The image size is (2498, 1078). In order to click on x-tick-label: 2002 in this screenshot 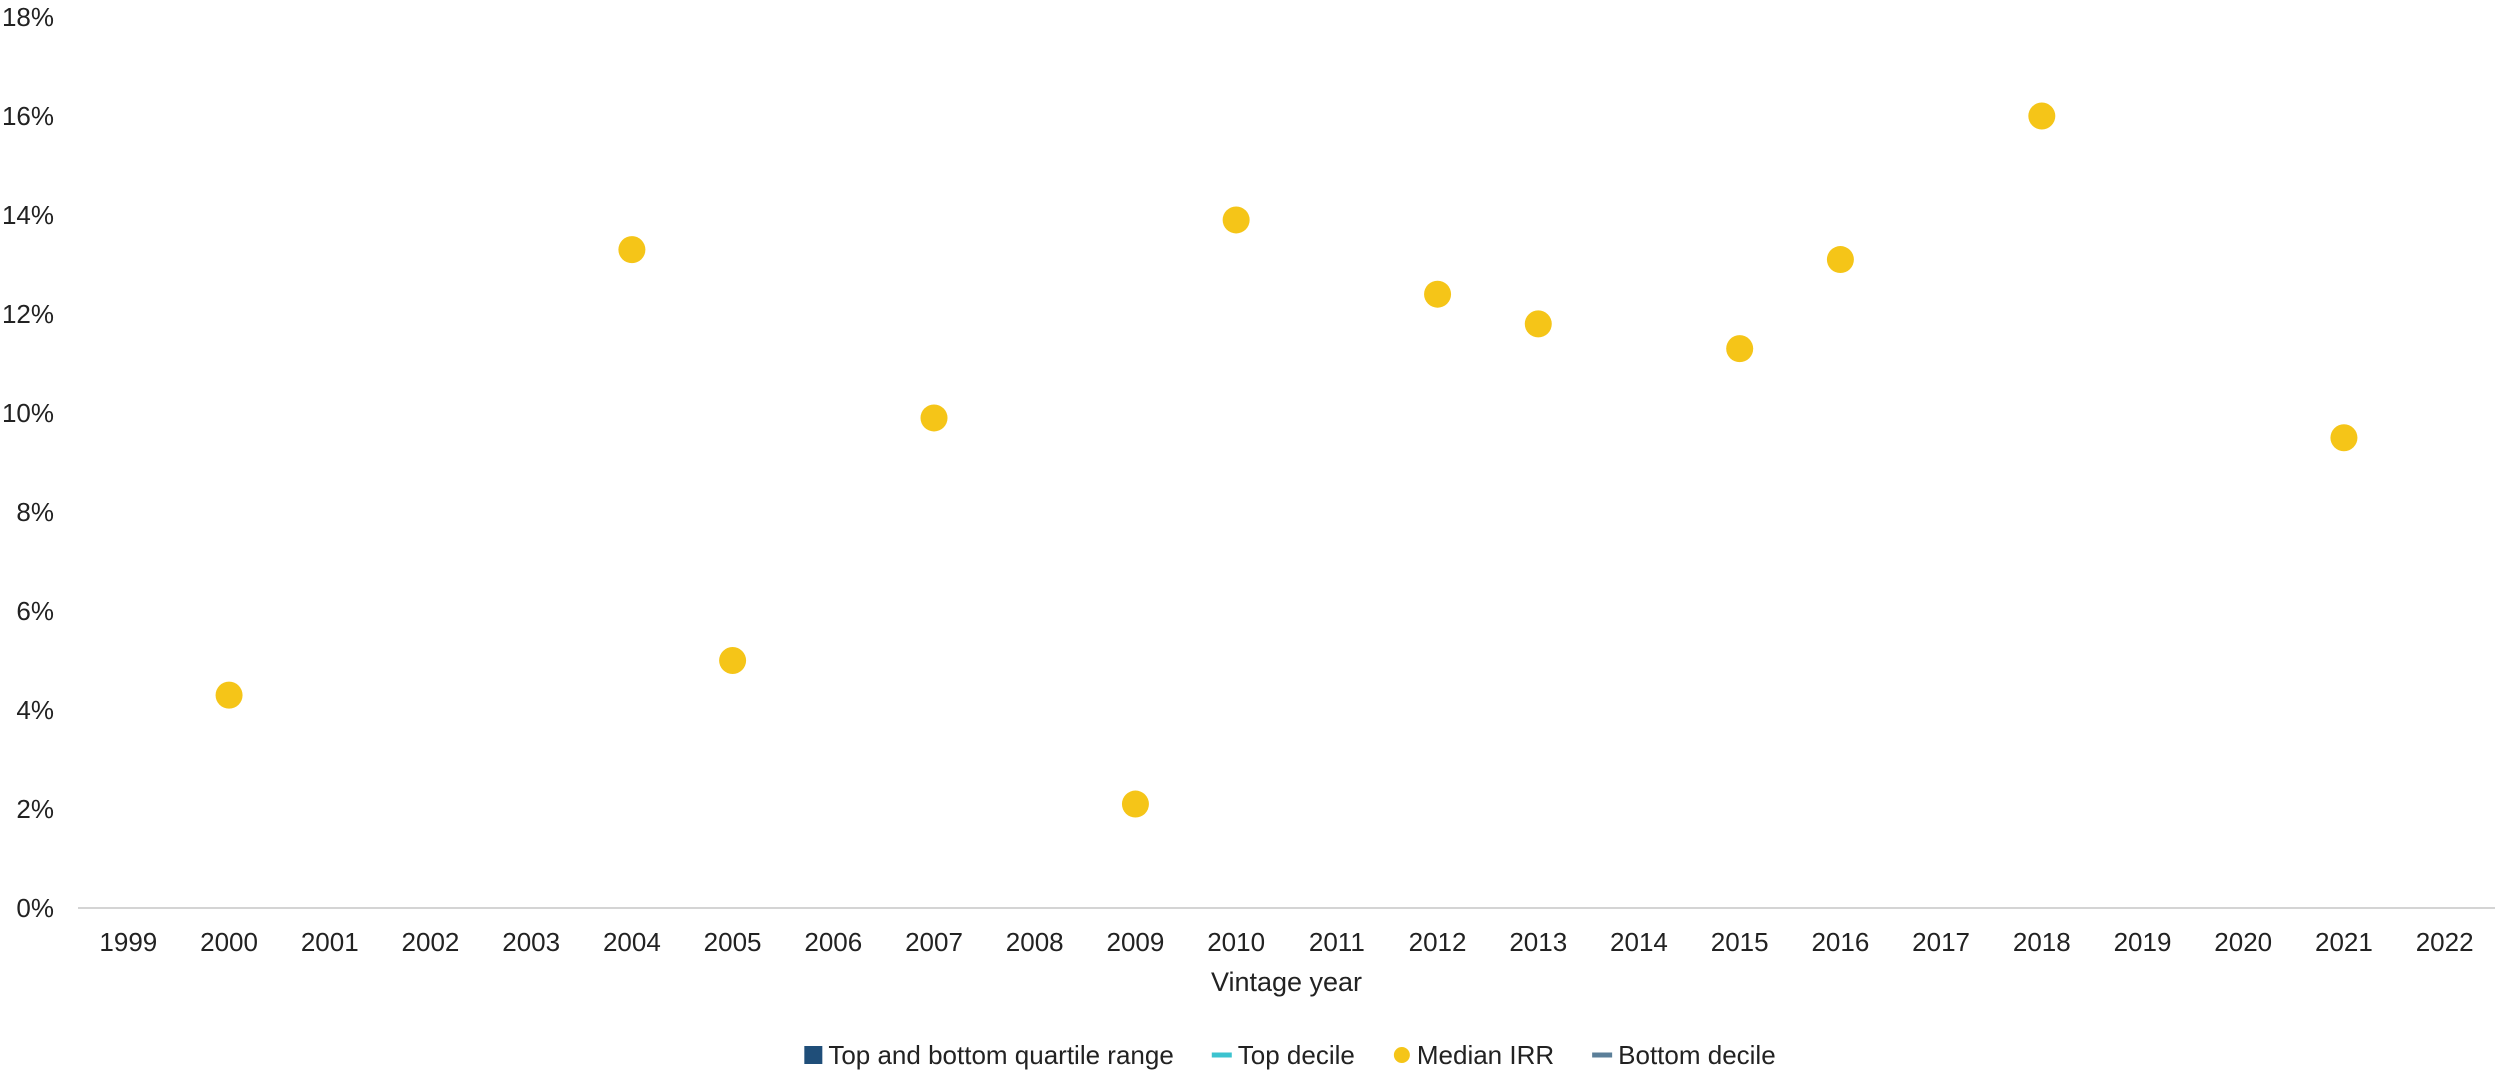, I will do `click(431, 942)`.